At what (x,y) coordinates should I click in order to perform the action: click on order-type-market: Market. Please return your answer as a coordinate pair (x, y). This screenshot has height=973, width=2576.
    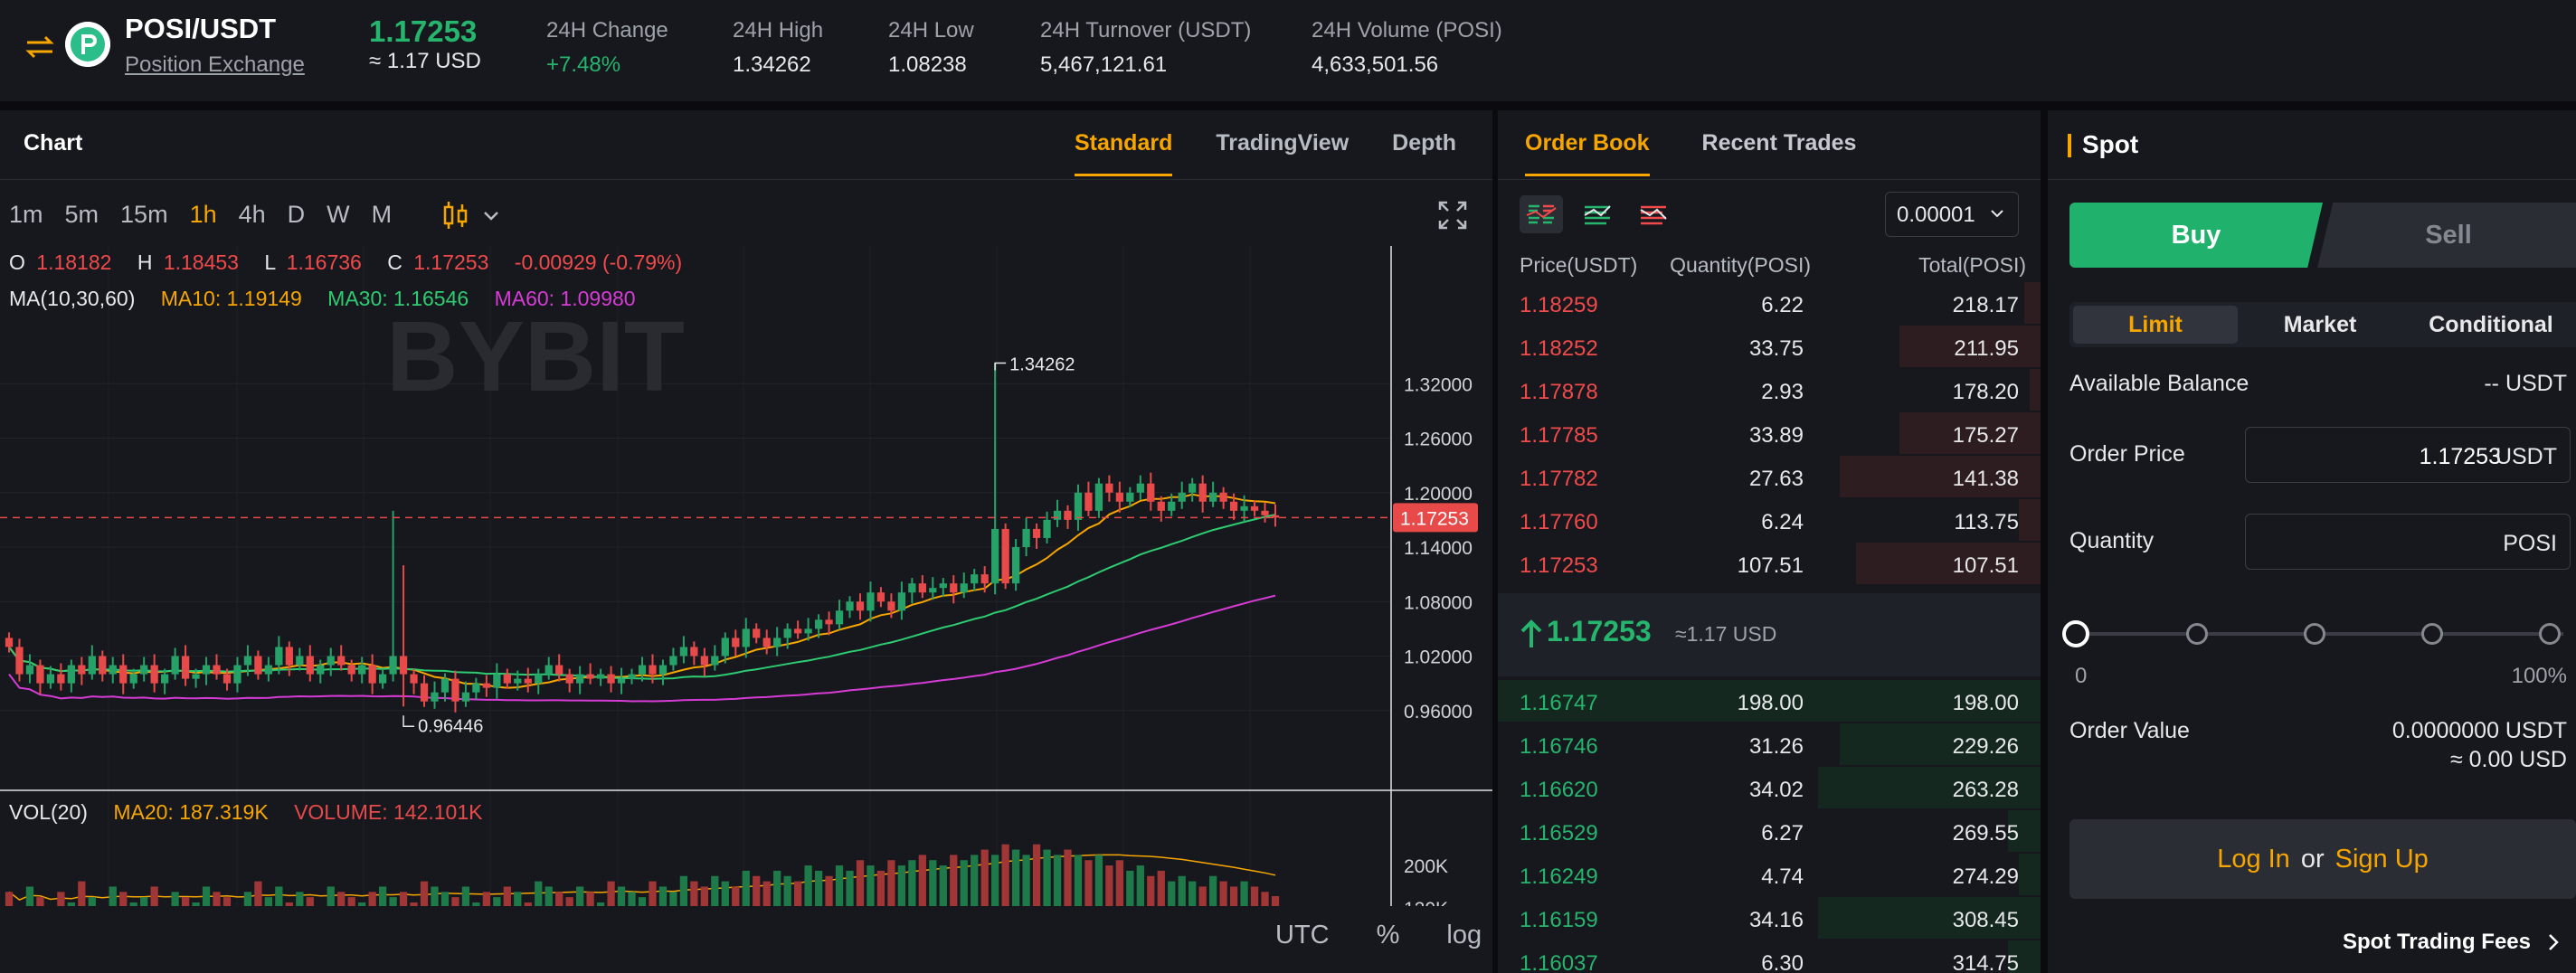
    Looking at the image, I should click on (2320, 325).